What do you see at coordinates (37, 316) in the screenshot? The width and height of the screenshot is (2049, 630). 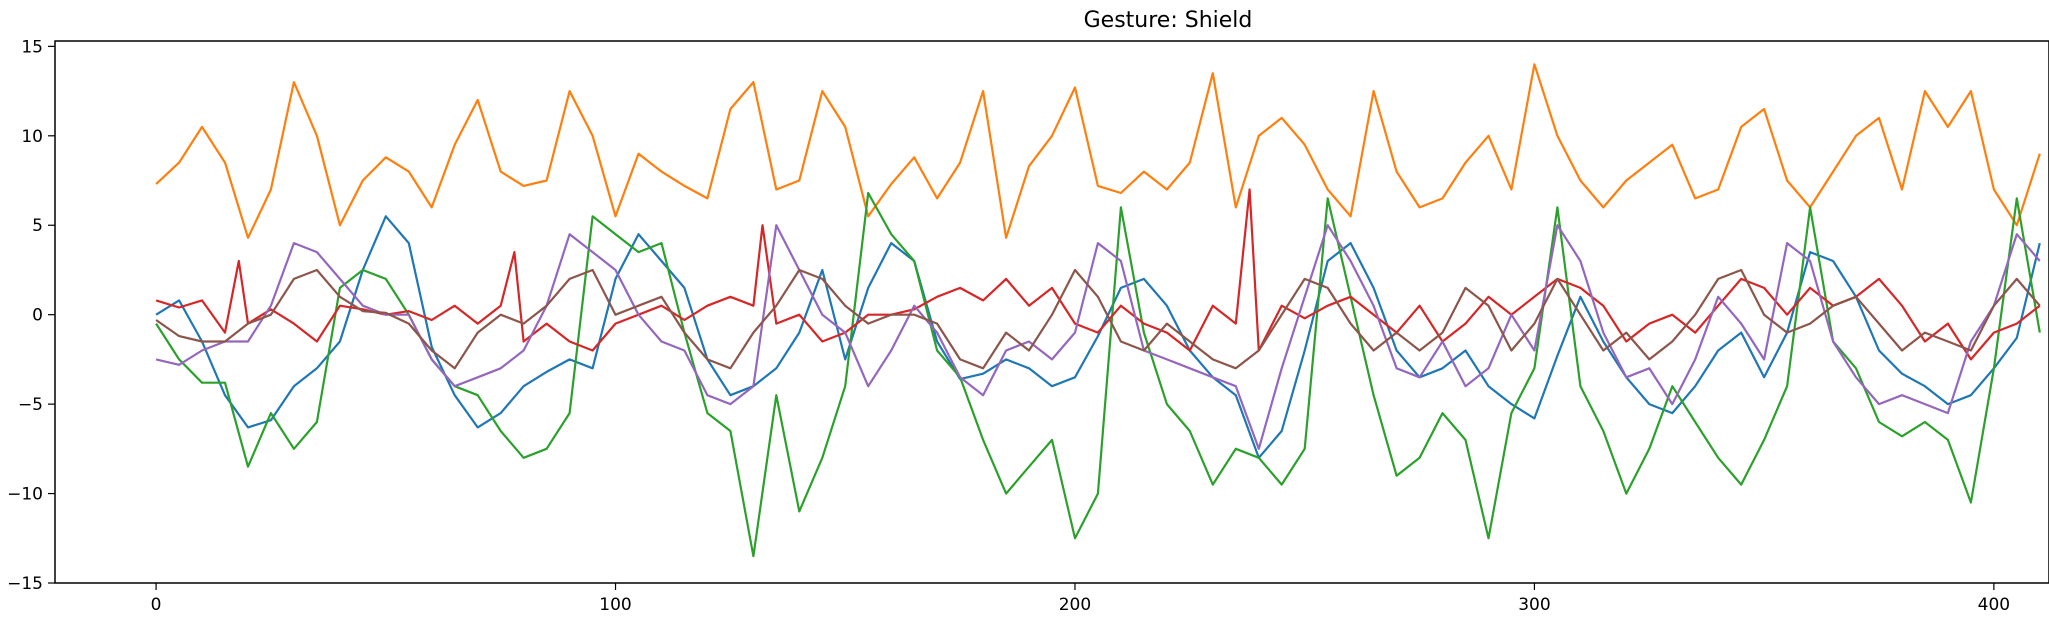 I see `y-tick-label: 0` at bounding box center [37, 316].